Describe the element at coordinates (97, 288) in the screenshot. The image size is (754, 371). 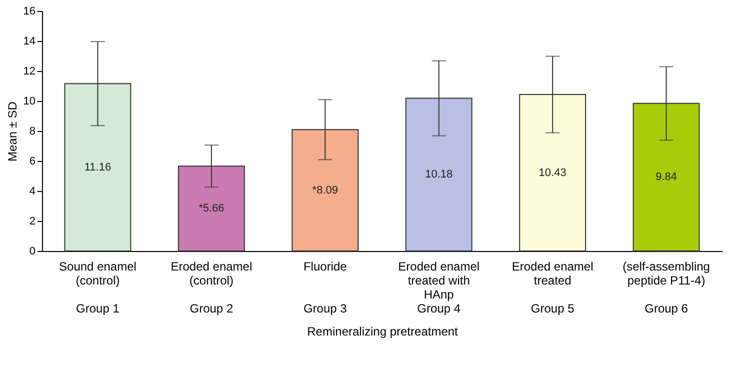
I see `x-tick-label: Sound enamel (control) Group 1` at that location.